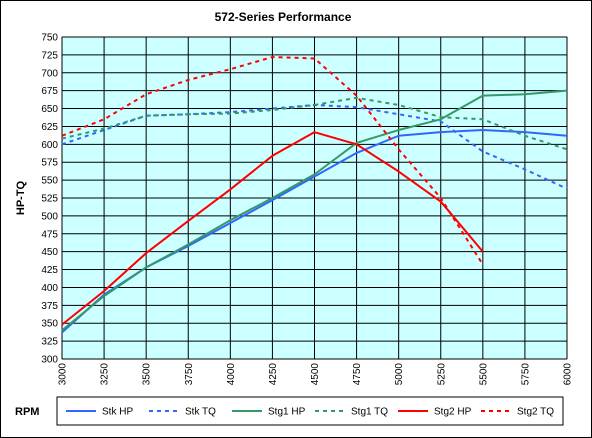 This screenshot has width=592, height=438. What do you see at coordinates (314, 123) in the screenshot?
I see `series-line-stg1-tq` at bounding box center [314, 123].